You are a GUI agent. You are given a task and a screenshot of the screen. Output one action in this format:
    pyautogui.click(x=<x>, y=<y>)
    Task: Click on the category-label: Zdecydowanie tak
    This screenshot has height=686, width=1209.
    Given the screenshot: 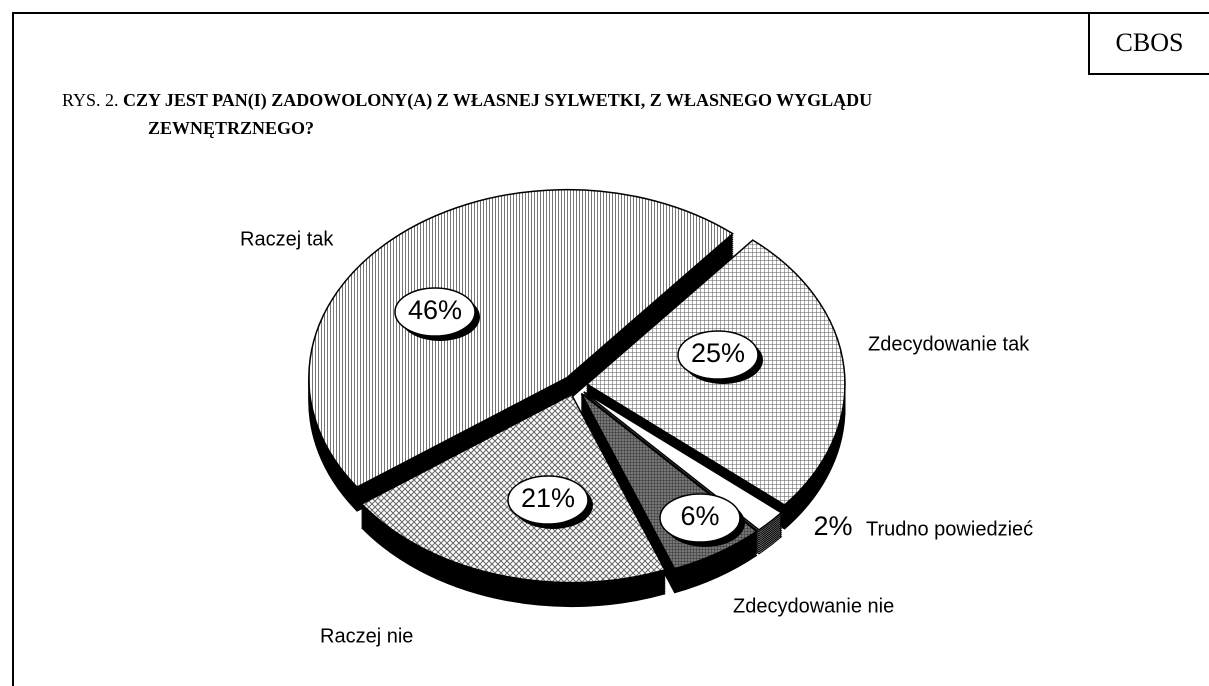 What is the action you would take?
    pyautogui.click(x=949, y=344)
    